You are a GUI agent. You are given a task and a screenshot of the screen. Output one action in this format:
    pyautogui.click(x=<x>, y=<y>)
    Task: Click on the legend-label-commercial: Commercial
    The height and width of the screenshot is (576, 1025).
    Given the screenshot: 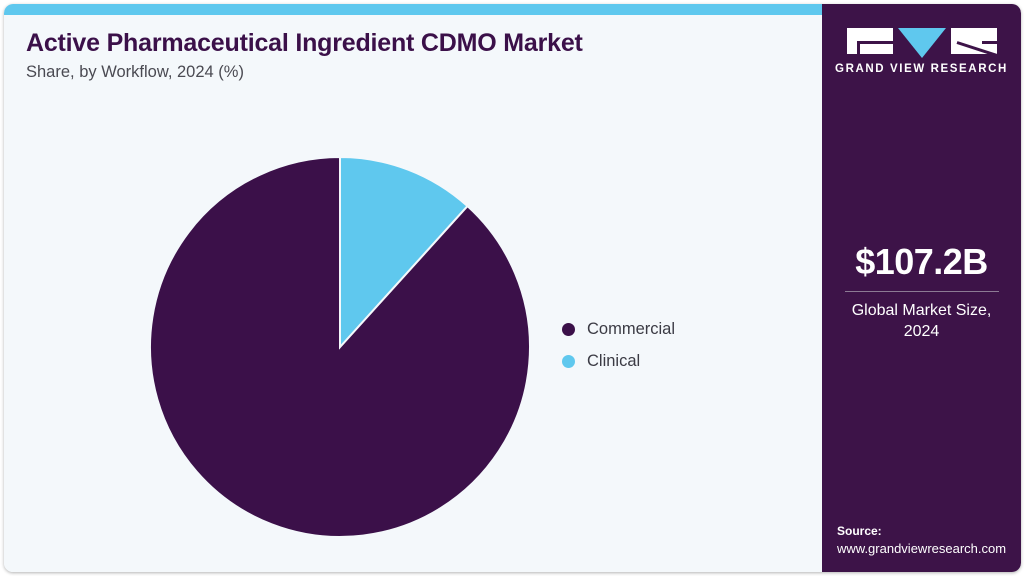 What is the action you would take?
    pyautogui.click(x=631, y=328)
    